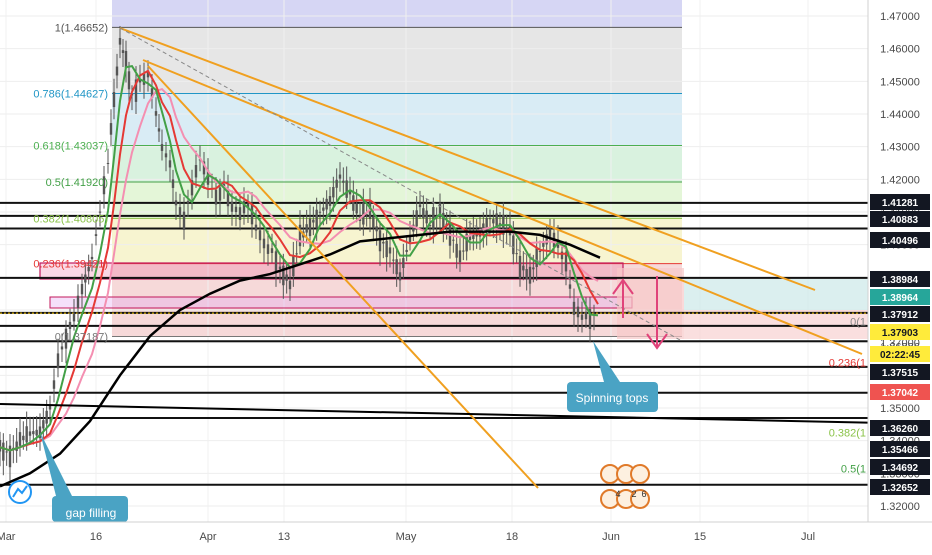  Describe the element at coordinates (612, 397) in the screenshot. I see `spinning-tops-box` at that location.